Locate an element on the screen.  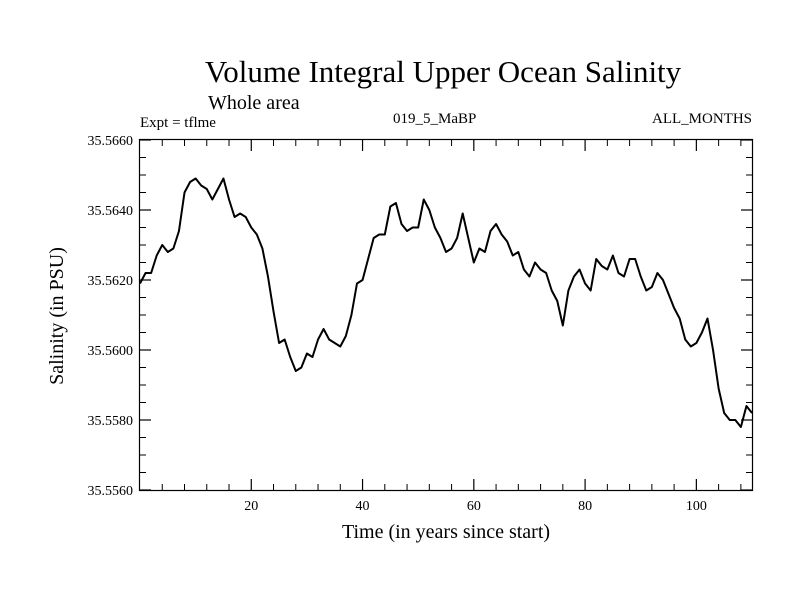
y-axis-label: Salinity (in PSU) is located at coordinates (57, 316).